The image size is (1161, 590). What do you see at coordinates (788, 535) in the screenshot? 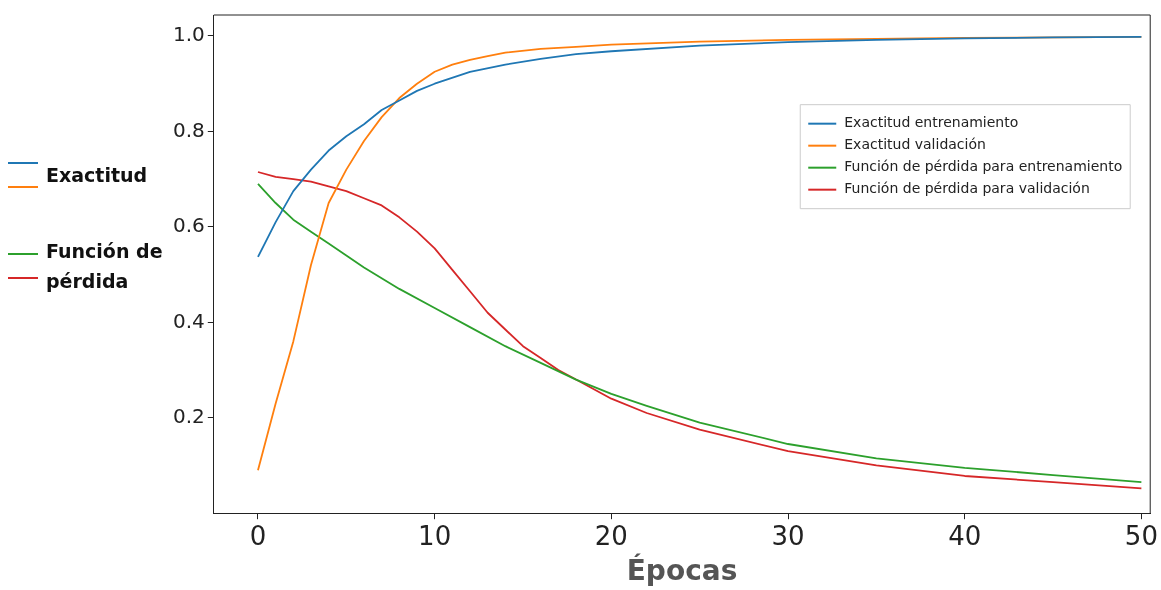
I see `x-tick-label: 30` at bounding box center [788, 535].